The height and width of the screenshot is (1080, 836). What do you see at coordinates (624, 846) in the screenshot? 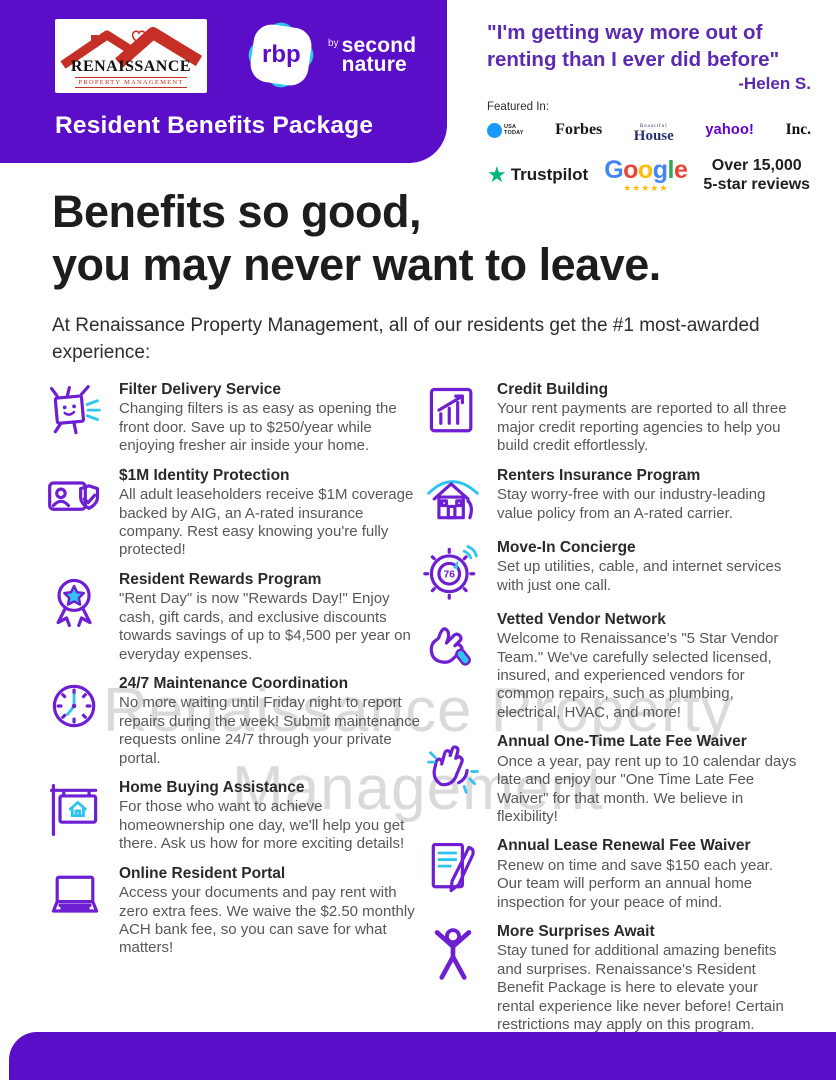
I see `benefit-title: Annual Lease Renewal Fee Waiver` at bounding box center [624, 846].